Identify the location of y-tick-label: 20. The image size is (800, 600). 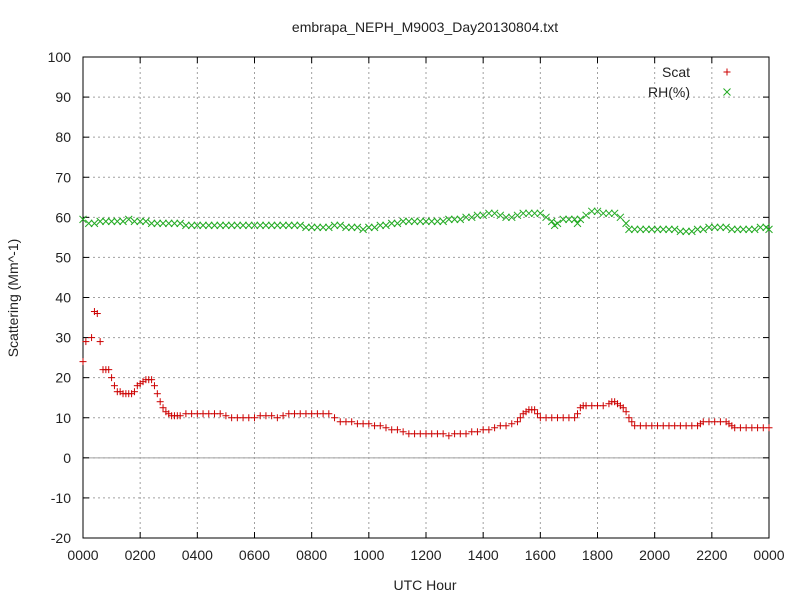
(63, 378).